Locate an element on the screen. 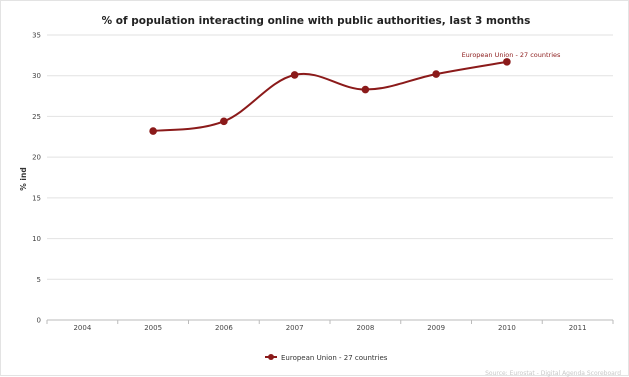 The width and height of the screenshot is (629, 377). y-axis-label: % ind is located at coordinates (23, 178).